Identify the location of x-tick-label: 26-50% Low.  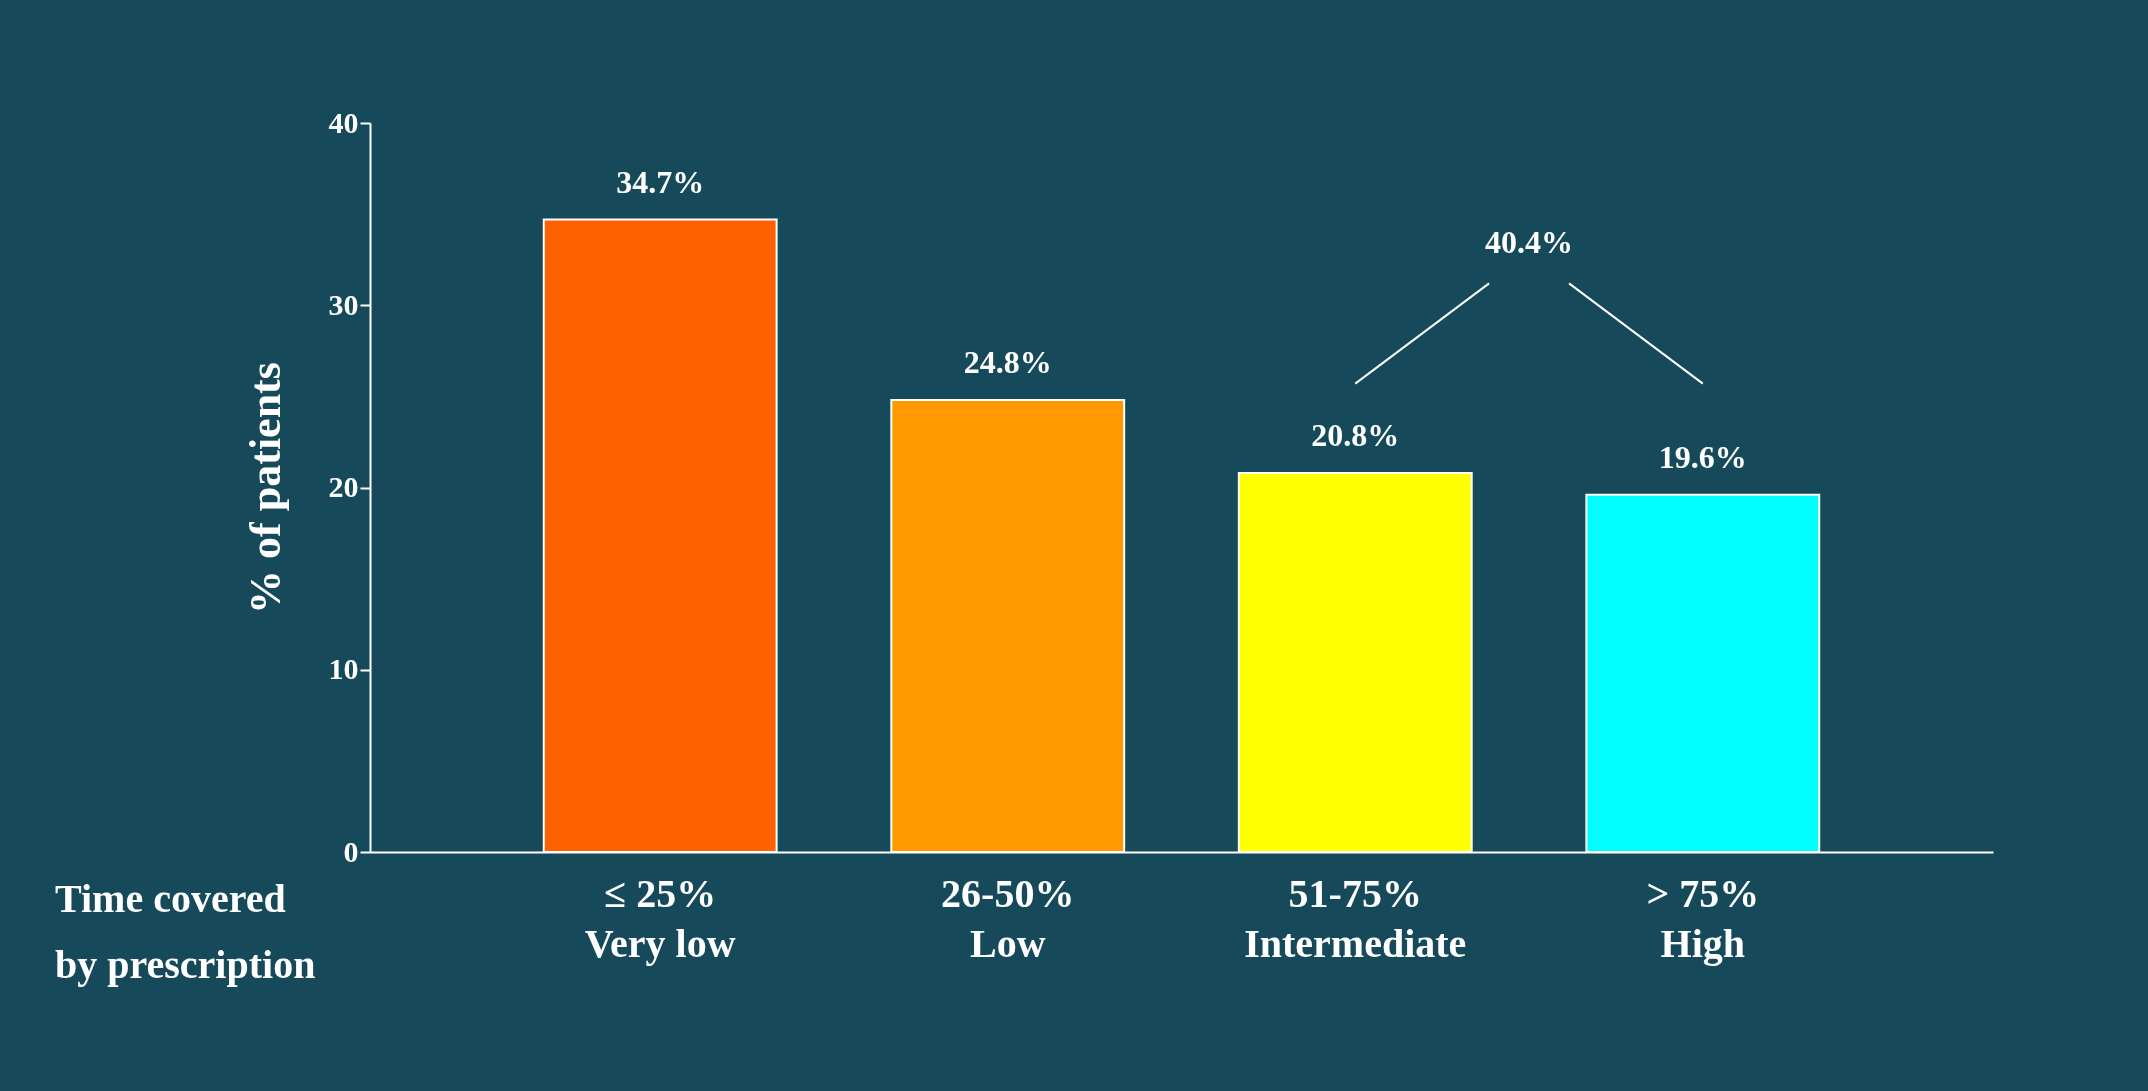
(1008, 918).